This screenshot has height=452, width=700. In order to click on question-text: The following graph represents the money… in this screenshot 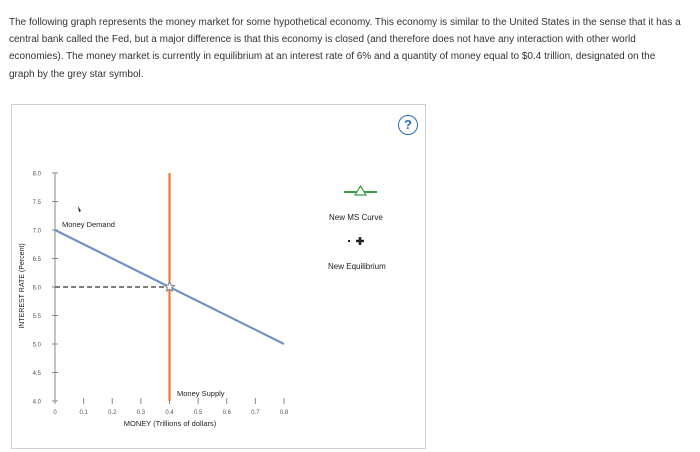, I will do `click(345, 48)`.